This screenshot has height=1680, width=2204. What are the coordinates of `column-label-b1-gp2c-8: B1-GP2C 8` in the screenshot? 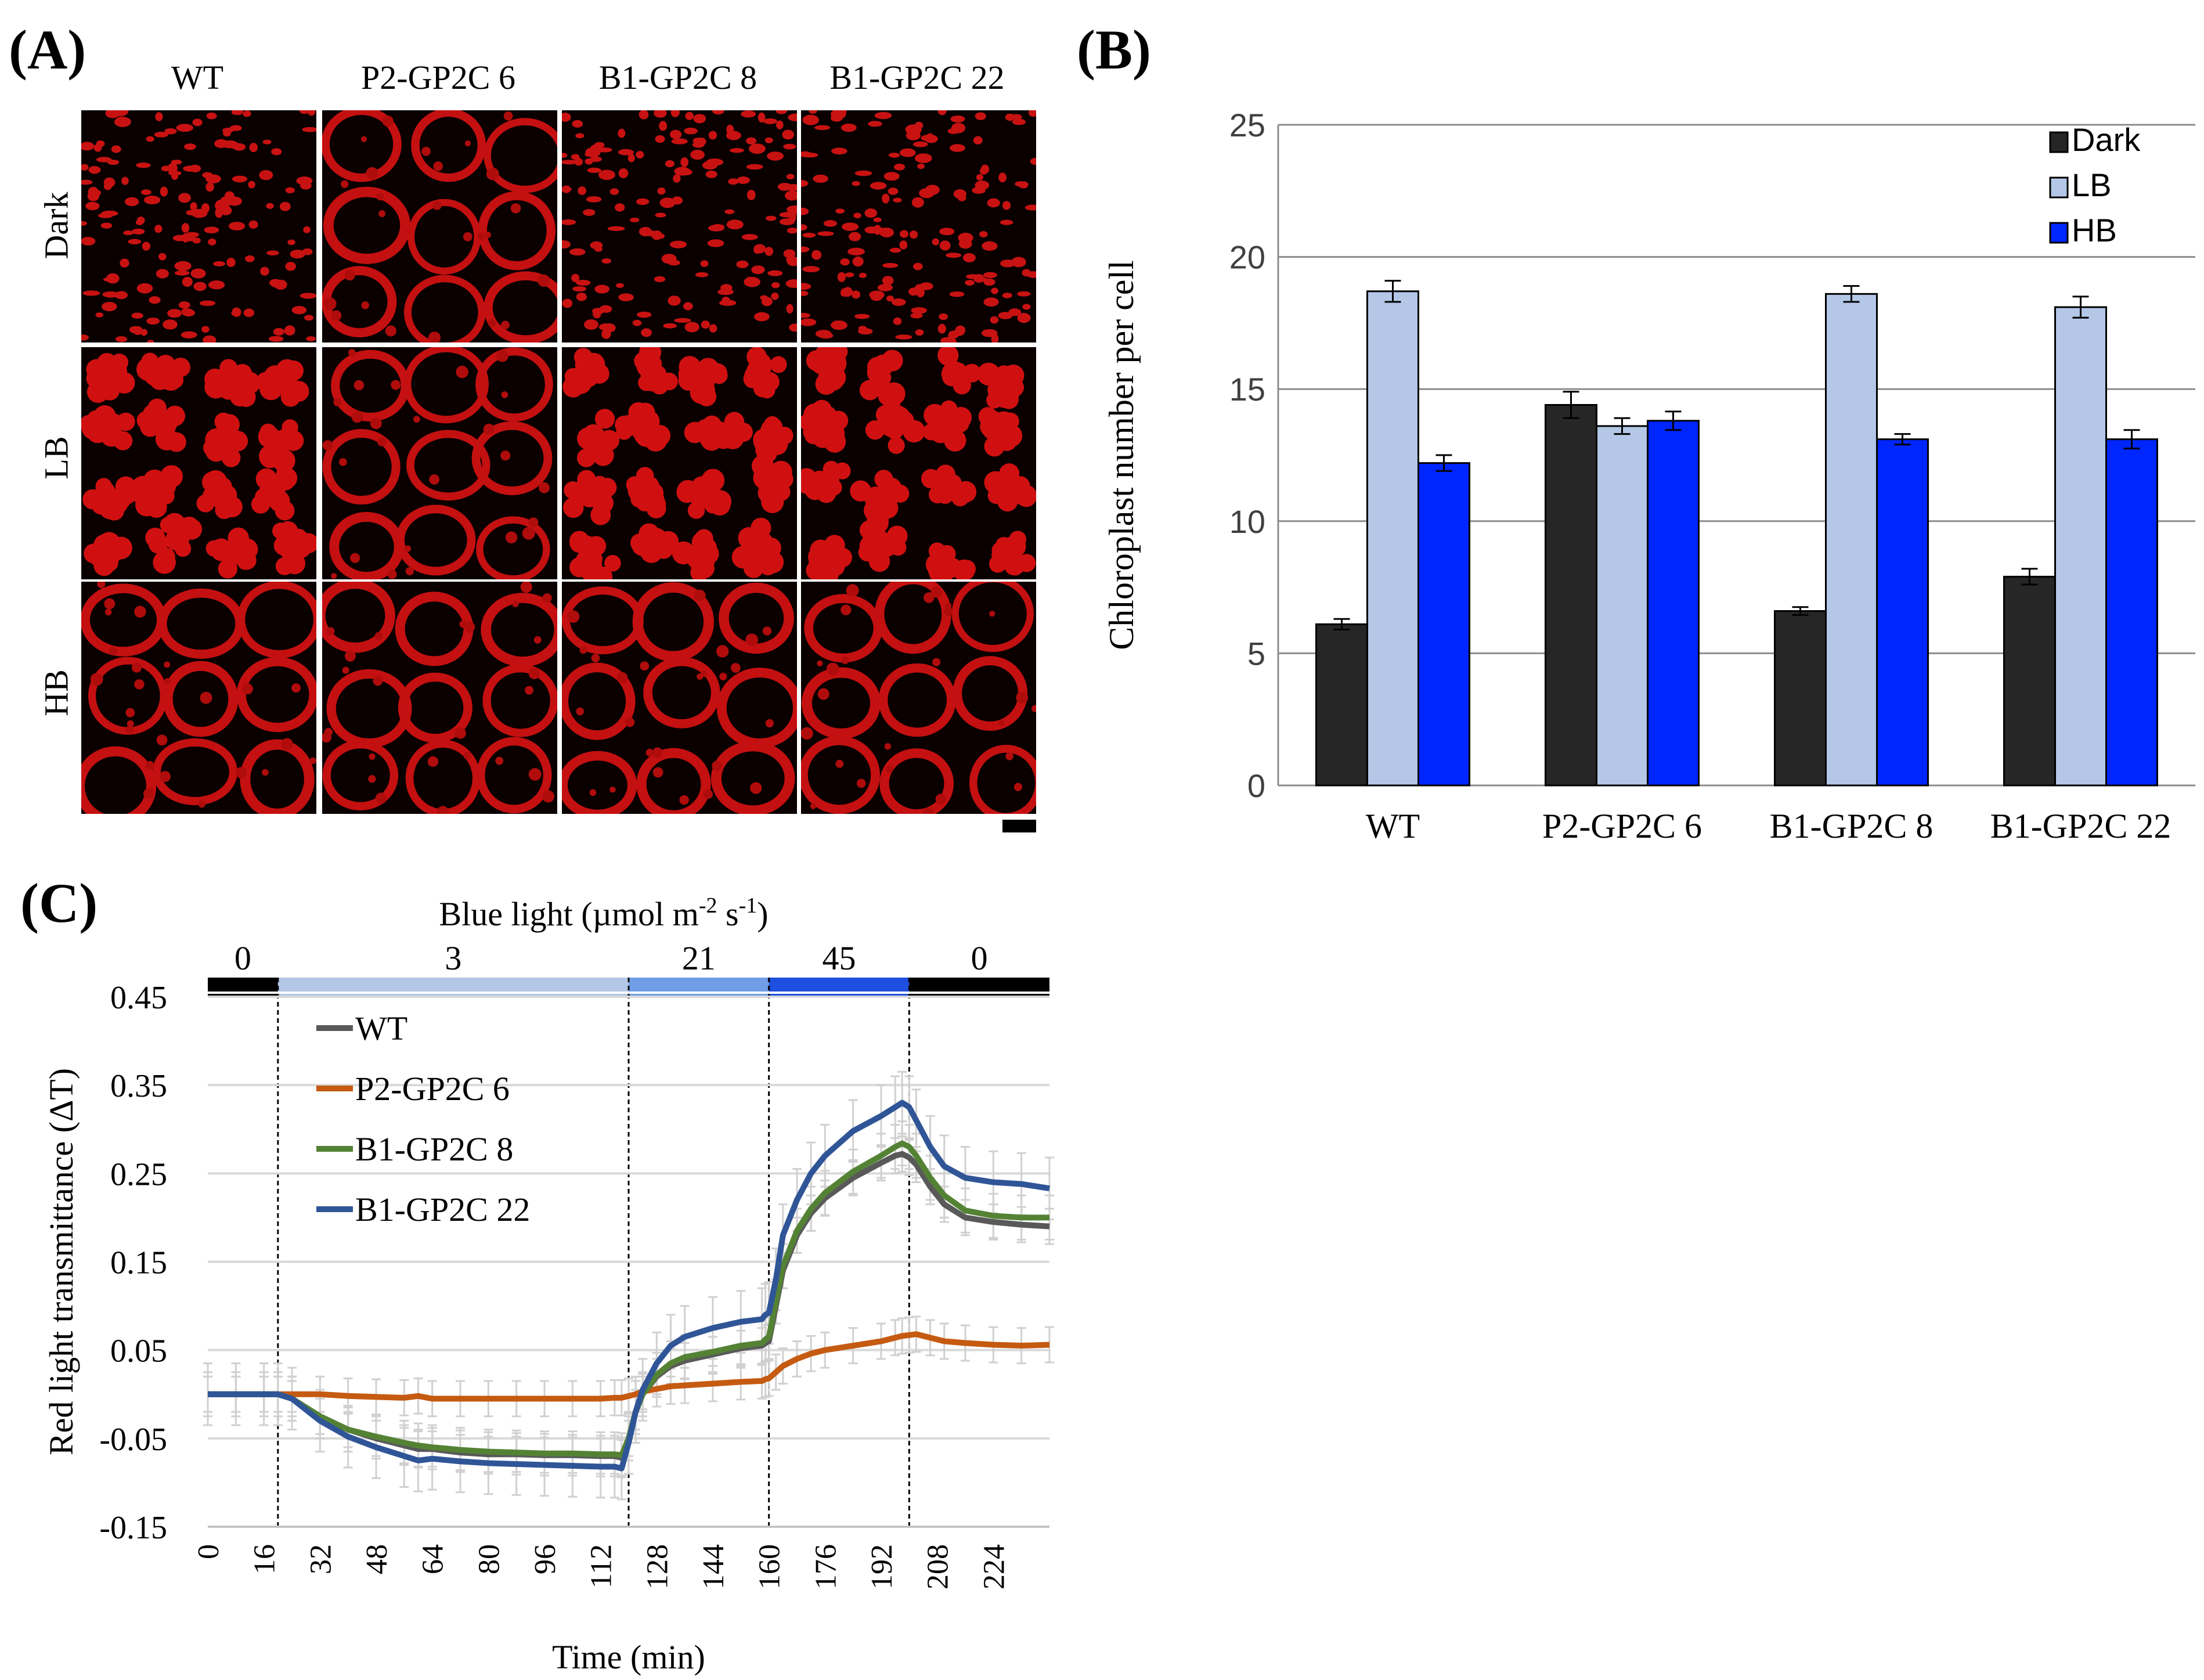 It's located at (677, 77).